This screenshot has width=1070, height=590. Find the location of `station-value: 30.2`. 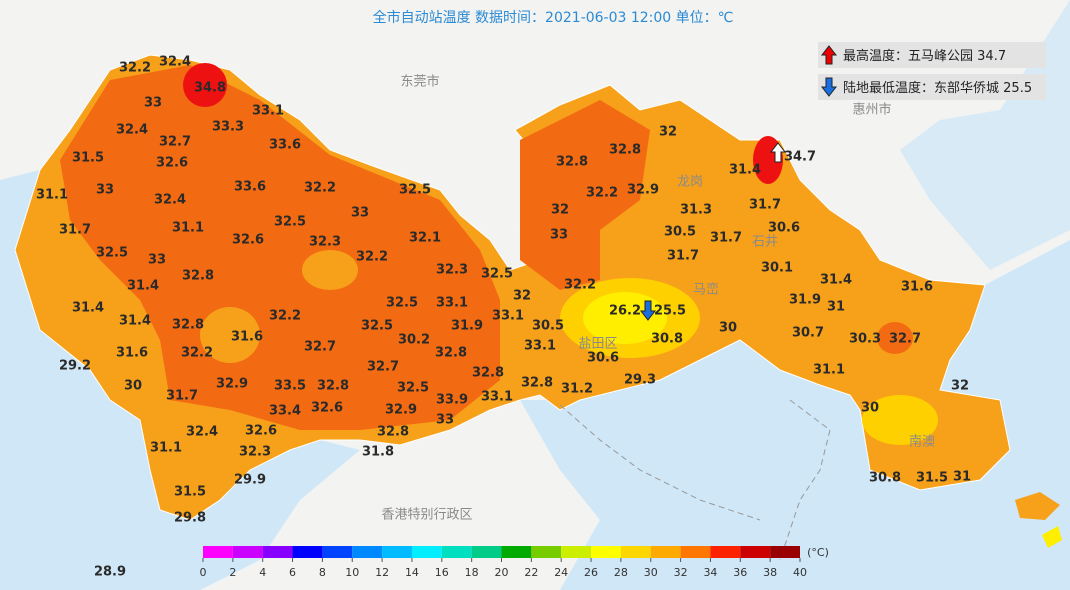

station-value: 30.2 is located at coordinates (414, 340).